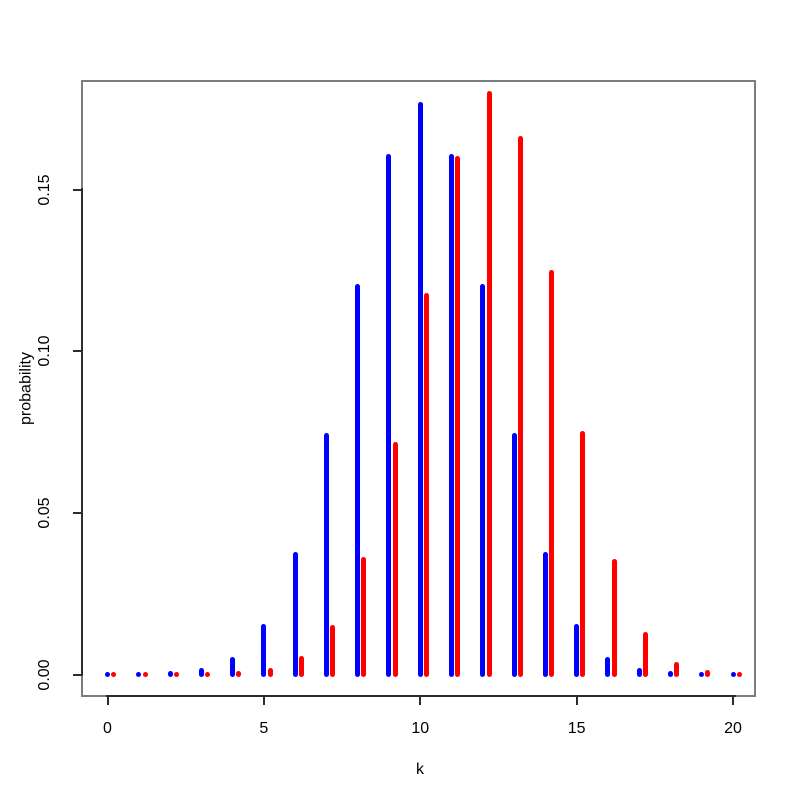  Describe the element at coordinates (44, 189) in the screenshot. I see `y-tick-label: 0.15` at that location.